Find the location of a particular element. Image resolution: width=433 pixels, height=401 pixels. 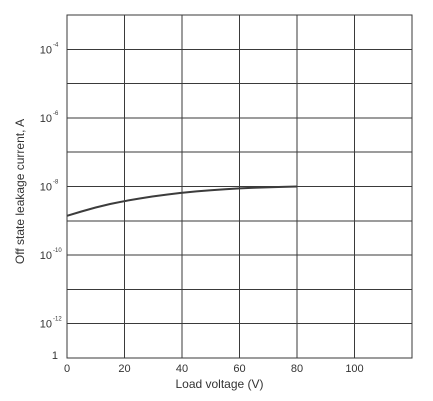

y-tick-label: 10 -12 is located at coordinates (51, 324).